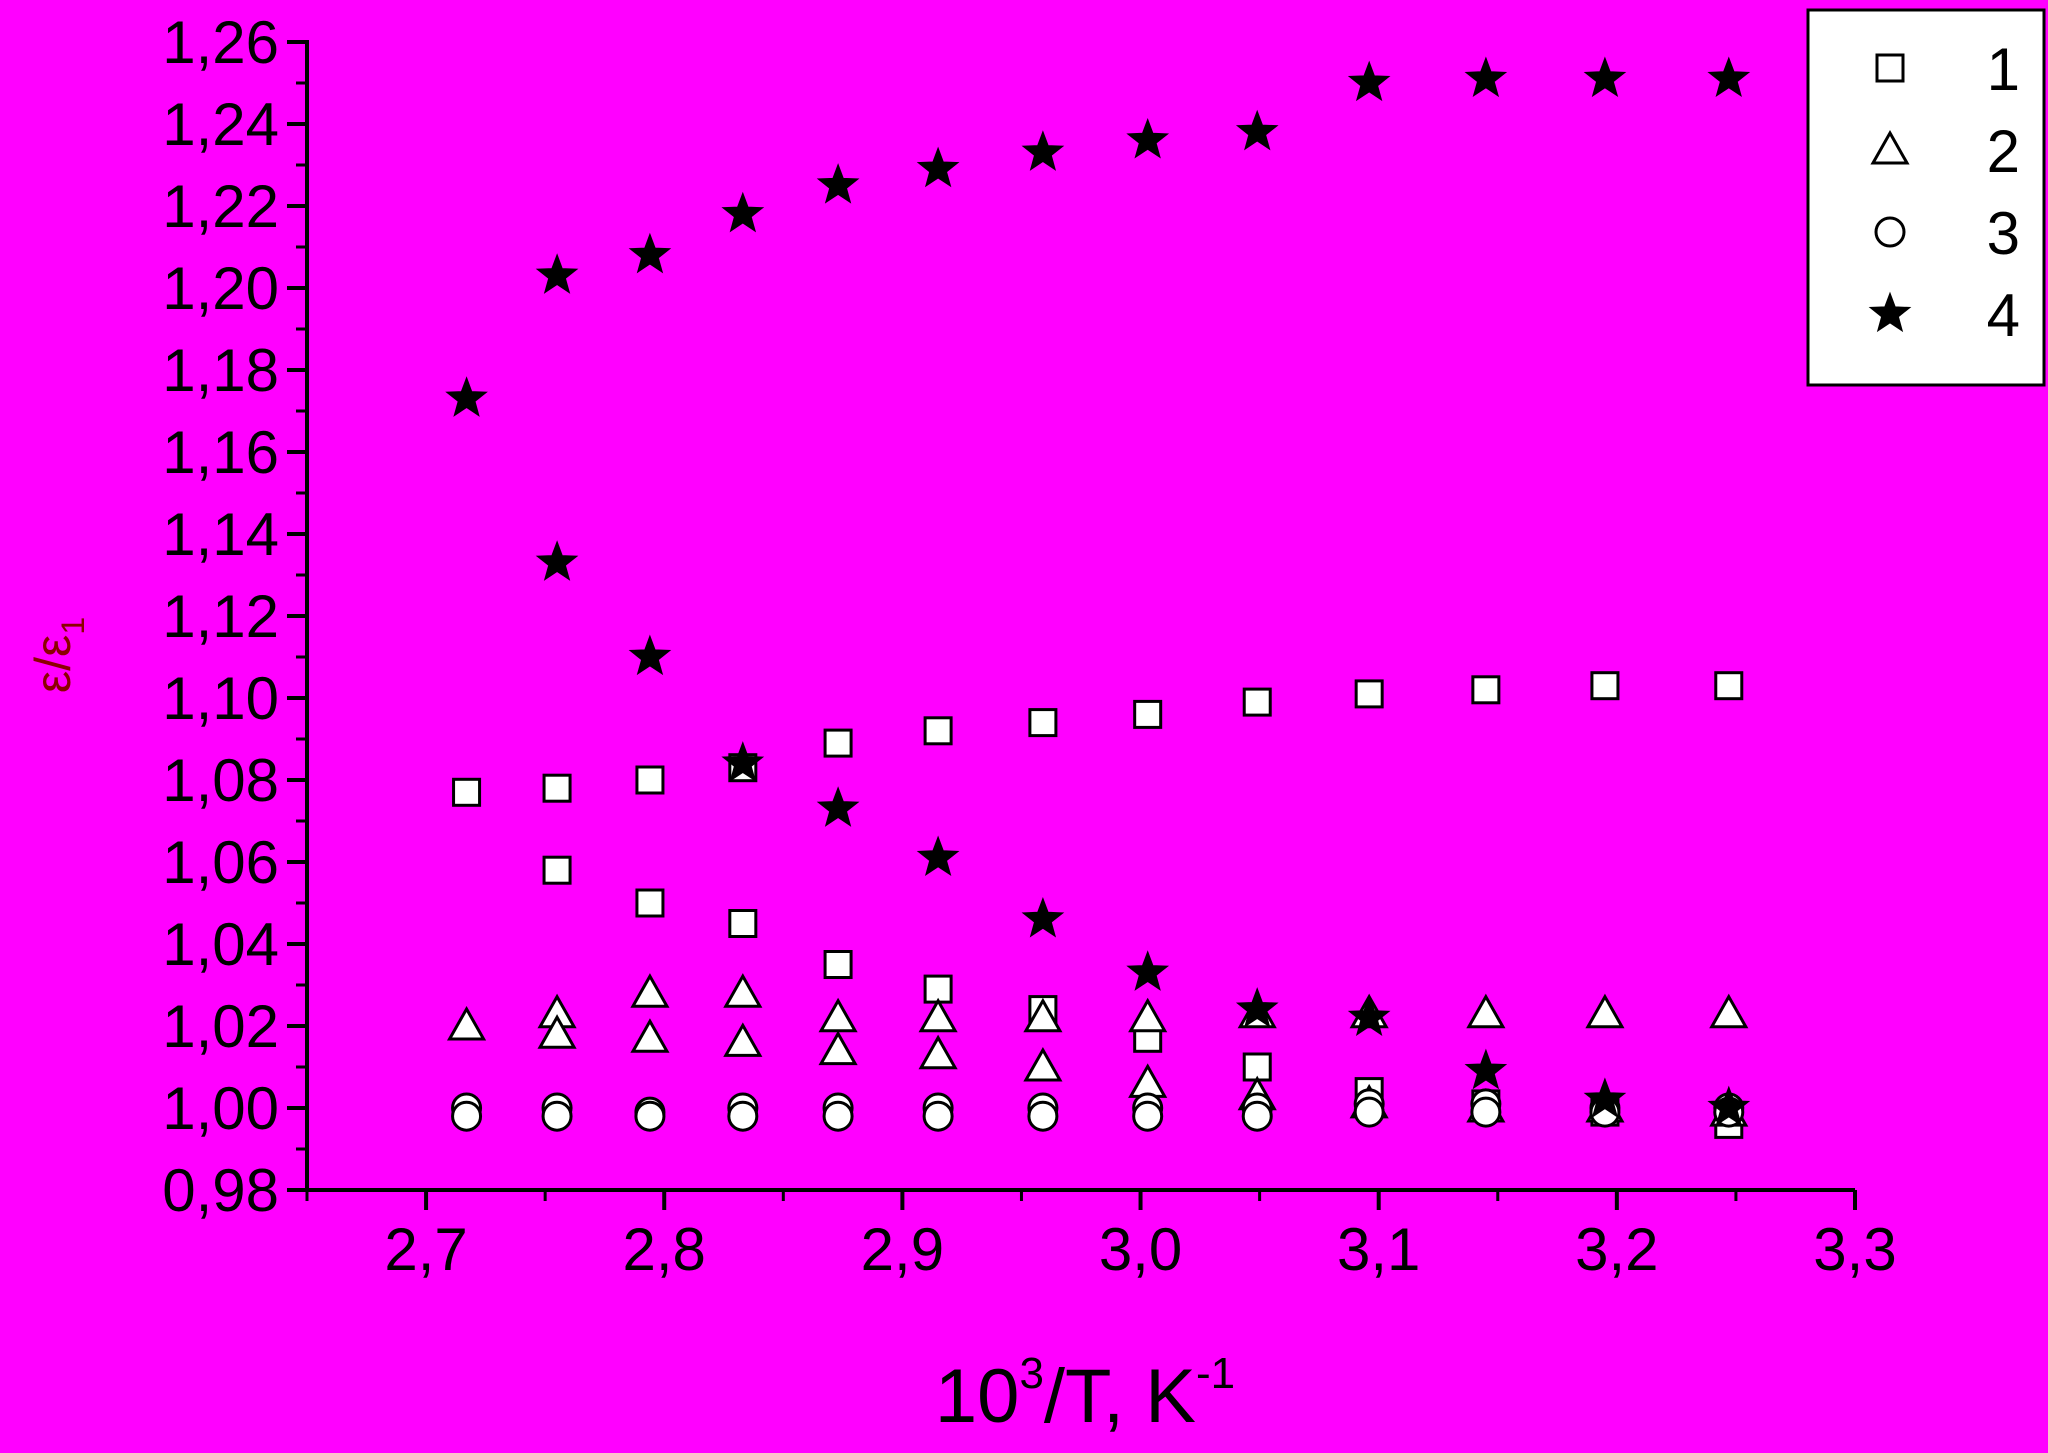 This screenshot has width=2048, height=1453. I want to click on legend-box, so click(1926, 197).